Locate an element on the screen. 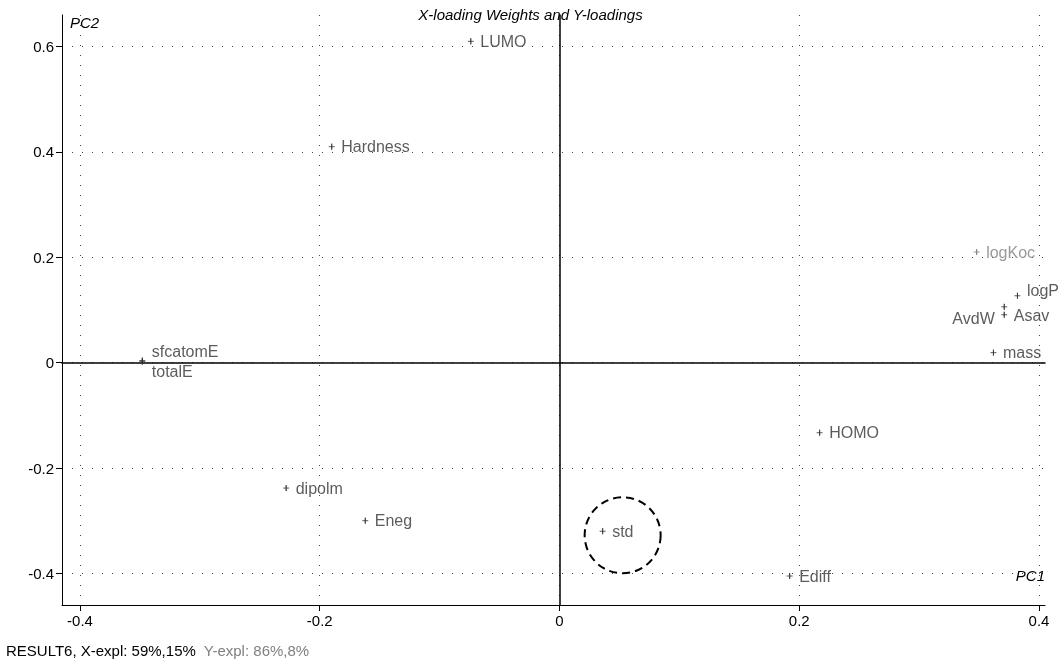 This screenshot has height=670, width=1061. y-tick-label: 0 is located at coordinates (49, 363).